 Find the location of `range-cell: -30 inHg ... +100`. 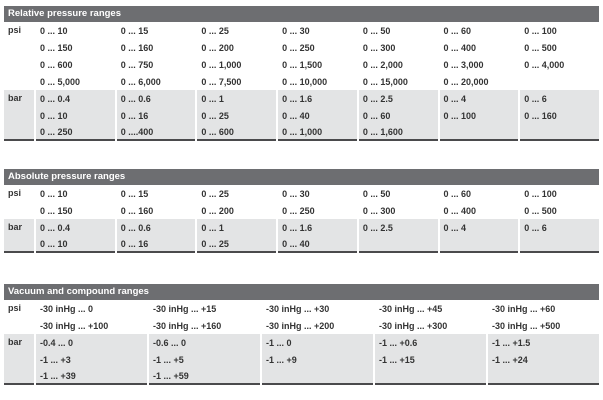

range-cell: -30 inHg ... +100 is located at coordinates (74, 325).